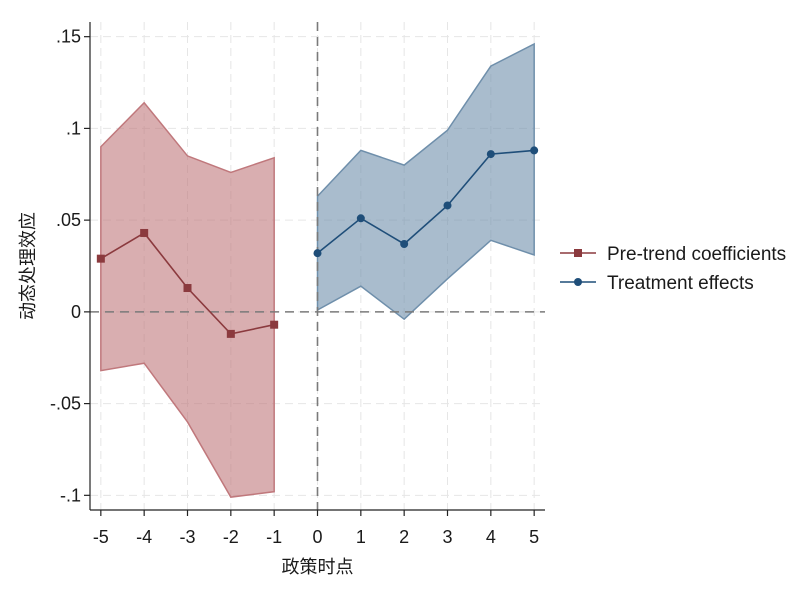 This screenshot has width=800, height=600. What do you see at coordinates (673, 269) in the screenshot?
I see `legend: Pre-trend coefficients Treatment effects` at bounding box center [673, 269].